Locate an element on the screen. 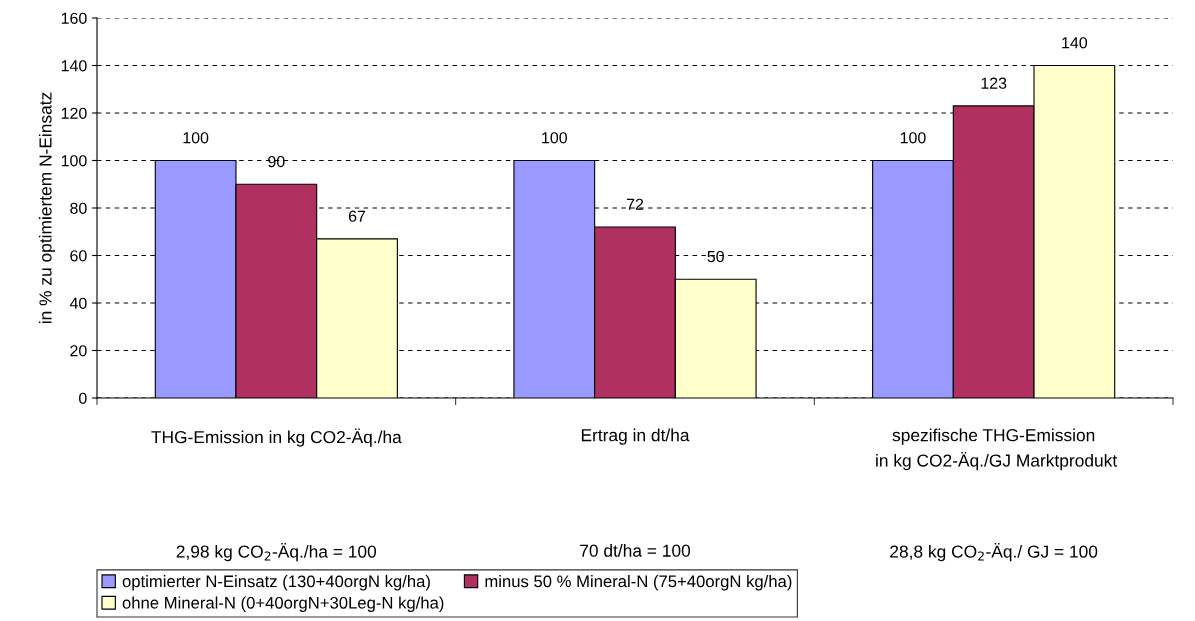 The width and height of the screenshot is (1195, 621). legend-label: minus 50 % Mineral-N (75+40orgN kg/ha) is located at coordinates (638, 583).